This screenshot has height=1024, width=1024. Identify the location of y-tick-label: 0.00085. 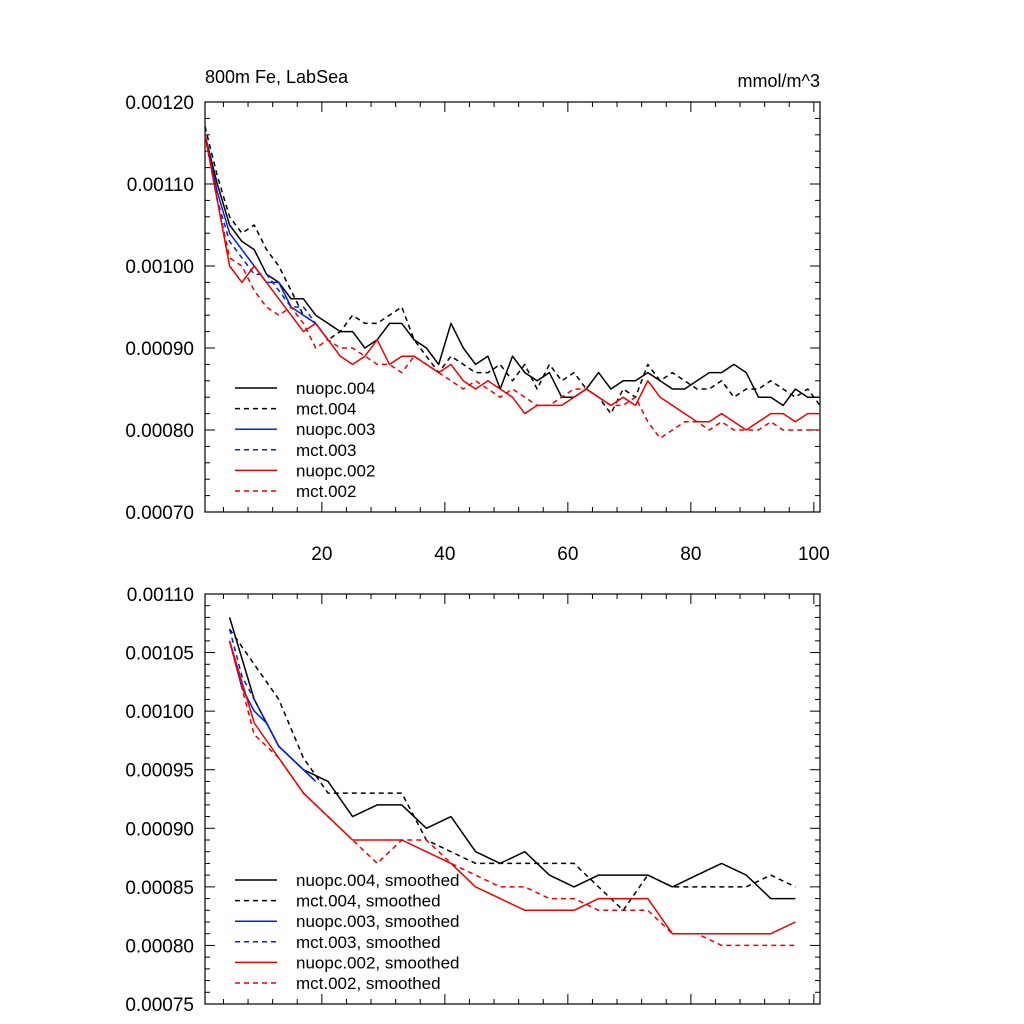
(159, 888).